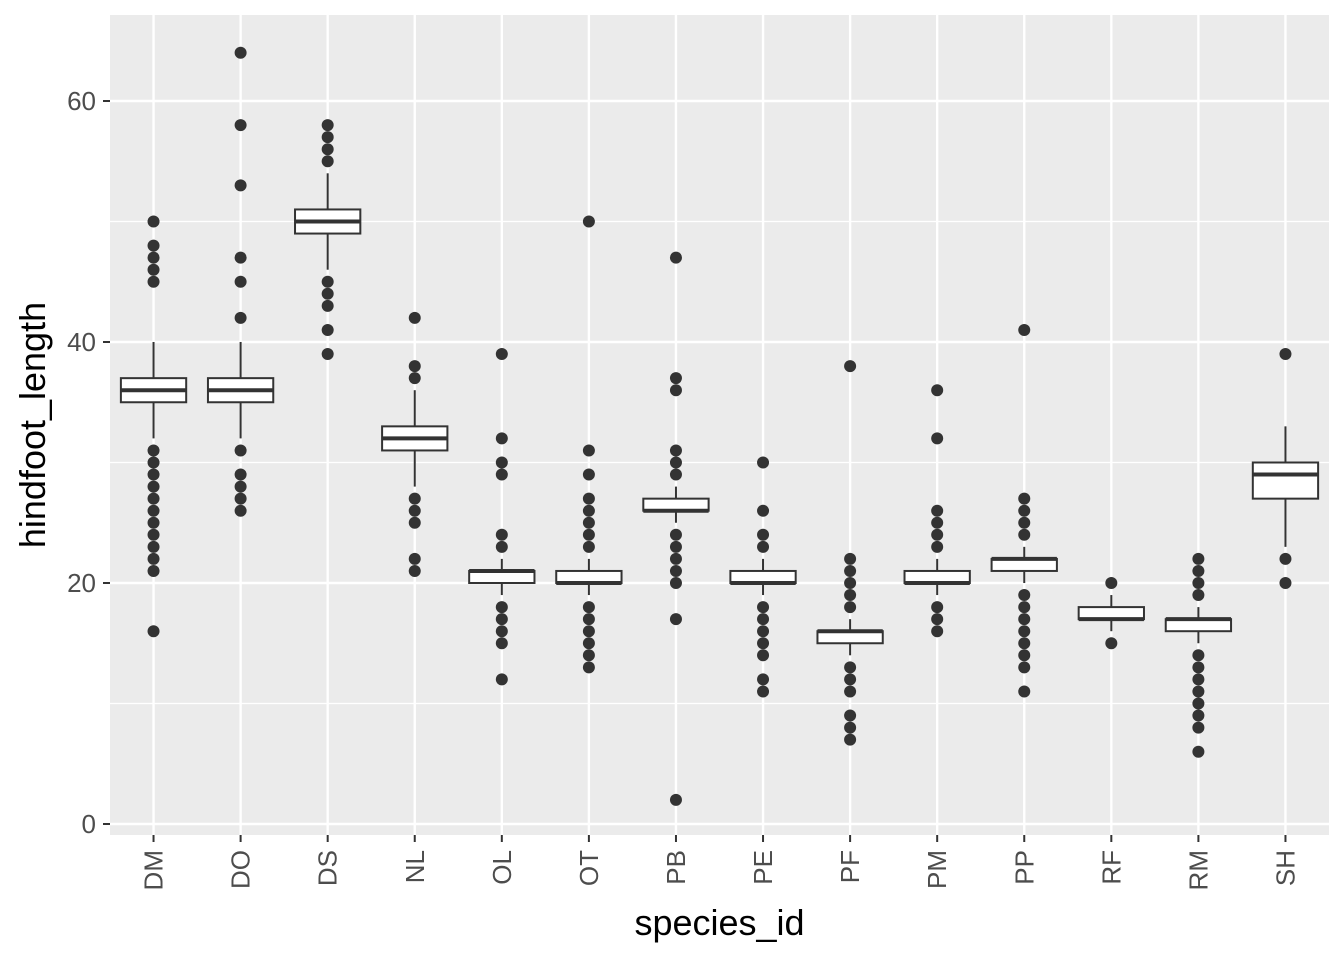  What do you see at coordinates (1285, 480) in the screenshot?
I see `box-body` at bounding box center [1285, 480].